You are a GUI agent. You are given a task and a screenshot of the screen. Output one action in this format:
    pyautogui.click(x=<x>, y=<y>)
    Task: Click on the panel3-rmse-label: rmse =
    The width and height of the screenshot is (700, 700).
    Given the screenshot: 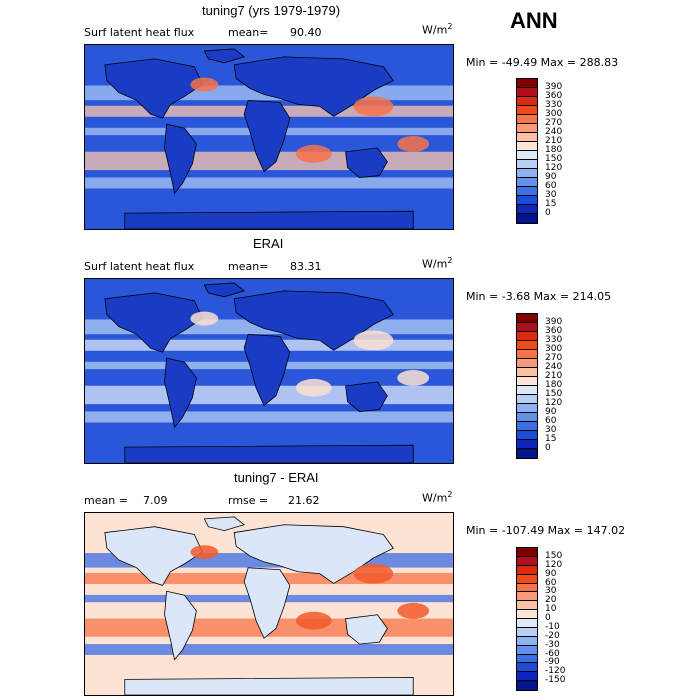 What is the action you would take?
    pyautogui.click(x=248, y=500)
    